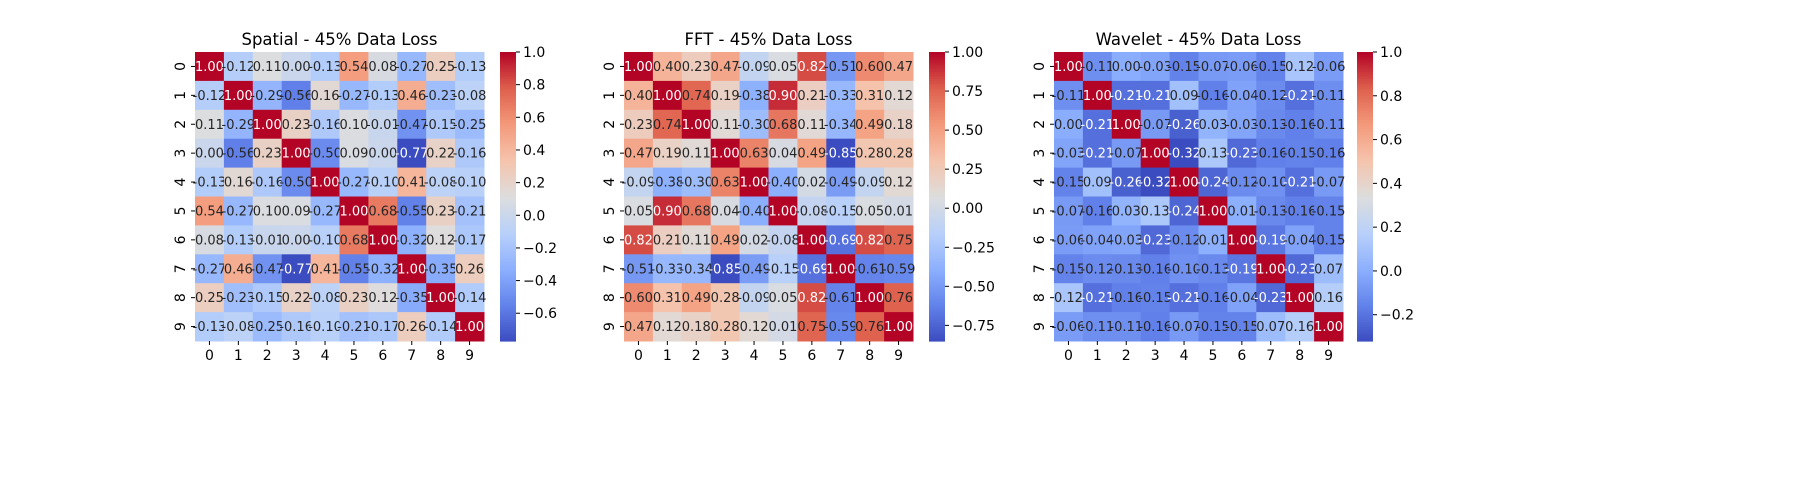 This screenshot has height=500, width=1800. What do you see at coordinates (534, 86) in the screenshot?
I see `colorbar-tick-label: 0.8` at bounding box center [534, 86].